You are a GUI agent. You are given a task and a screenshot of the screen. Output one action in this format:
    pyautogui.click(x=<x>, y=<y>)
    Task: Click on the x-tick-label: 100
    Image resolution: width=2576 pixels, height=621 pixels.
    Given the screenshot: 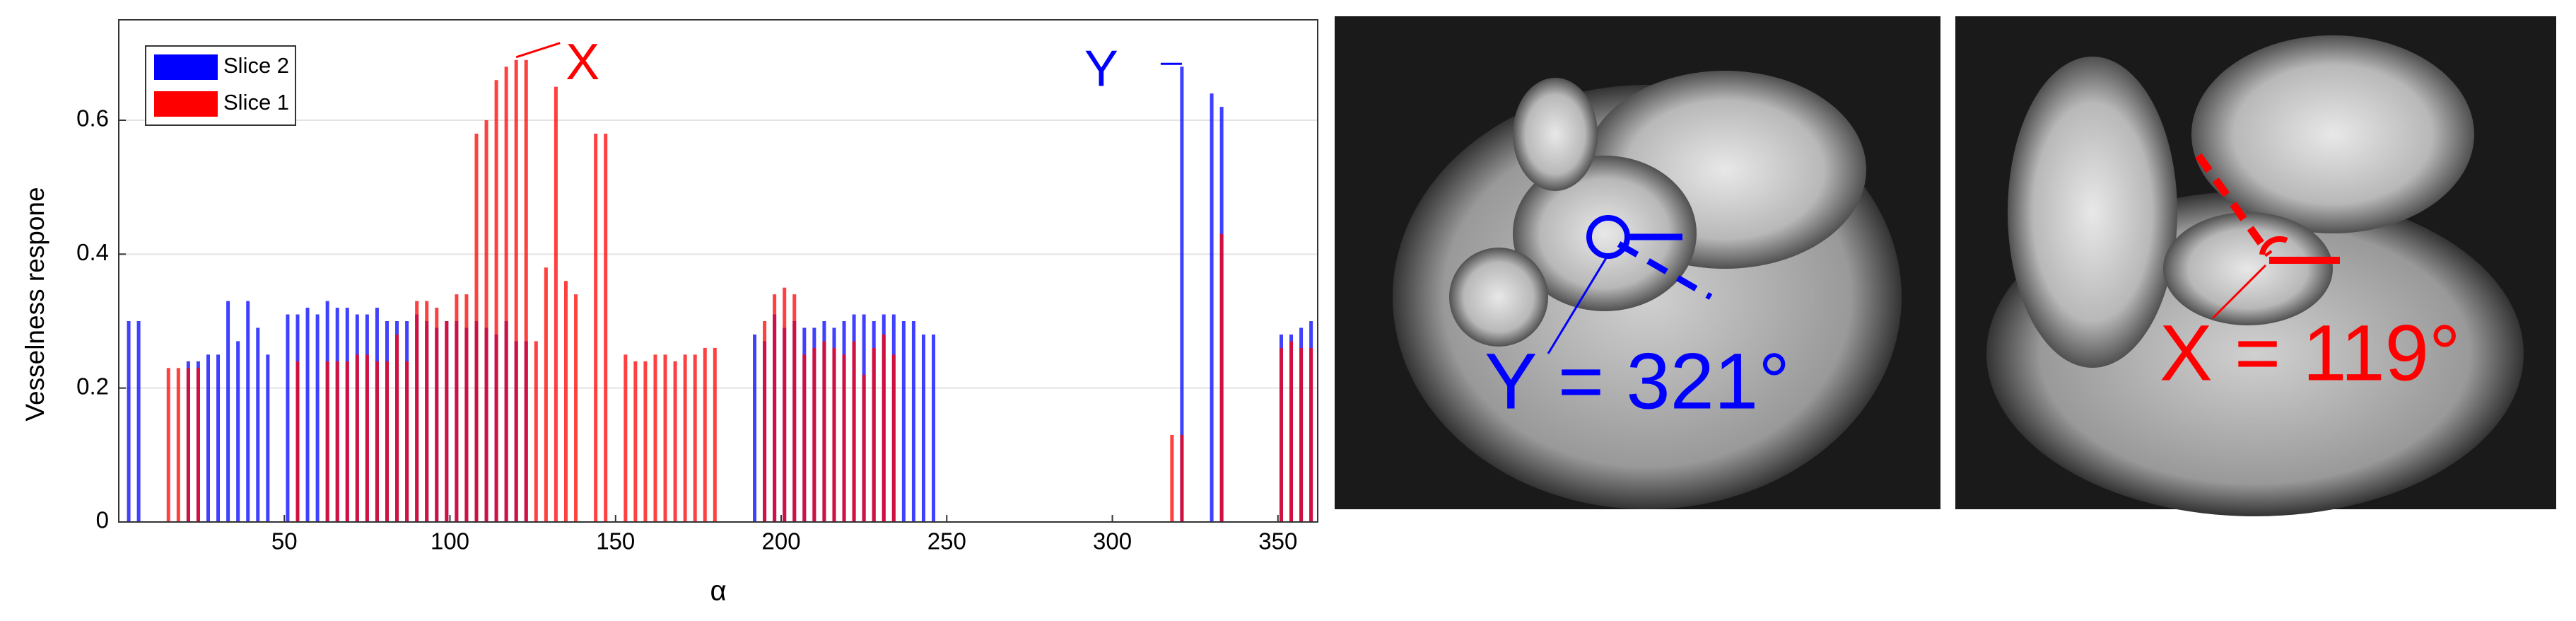 What is the action you would take?
    pyautogui.click(x=450, y=541)
    